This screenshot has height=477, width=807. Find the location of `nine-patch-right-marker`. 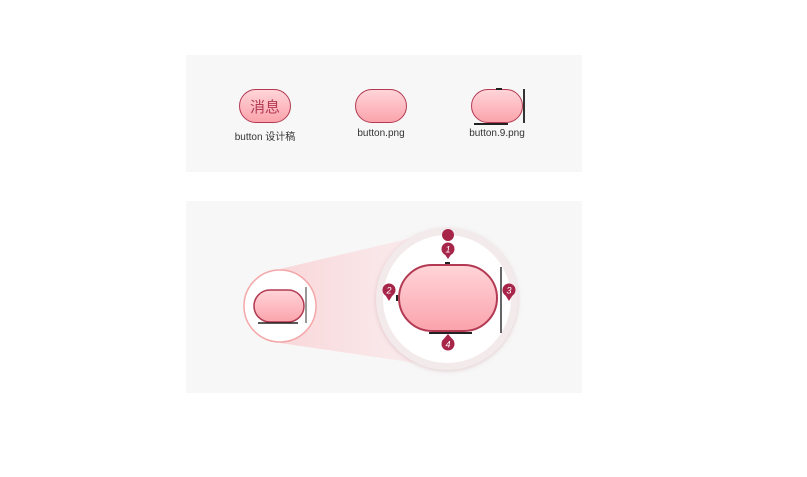

nine-patch-right-marker is located at coordinates (524, 106).